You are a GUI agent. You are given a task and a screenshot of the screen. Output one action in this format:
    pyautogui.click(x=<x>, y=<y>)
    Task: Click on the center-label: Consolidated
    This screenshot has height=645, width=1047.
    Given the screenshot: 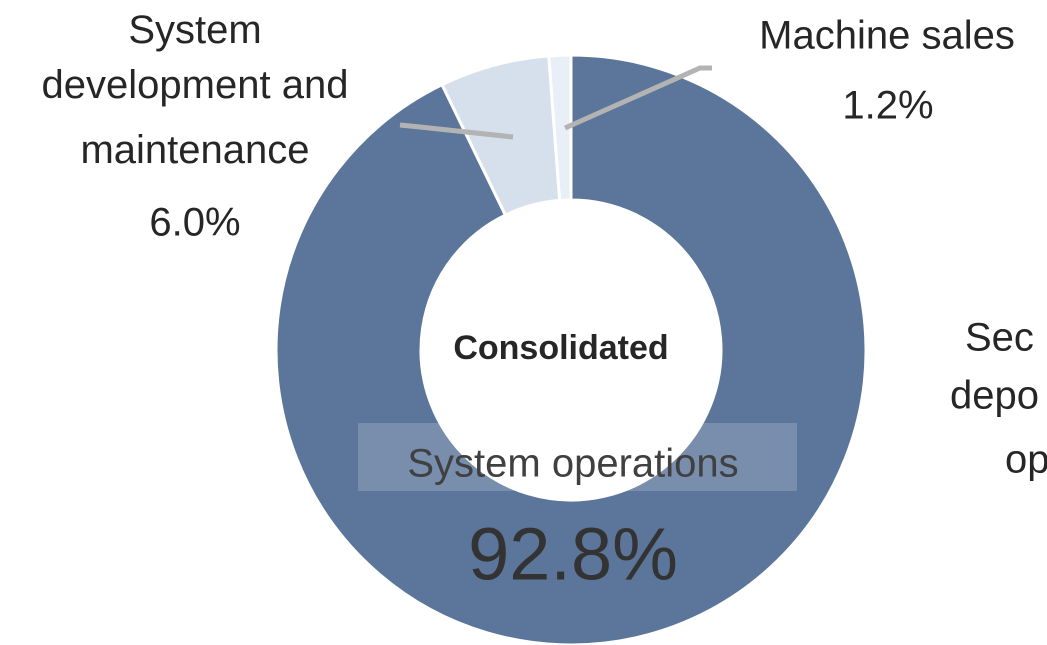 What is the action you would take?
    pyautogui.click(x=560, y=348)
    